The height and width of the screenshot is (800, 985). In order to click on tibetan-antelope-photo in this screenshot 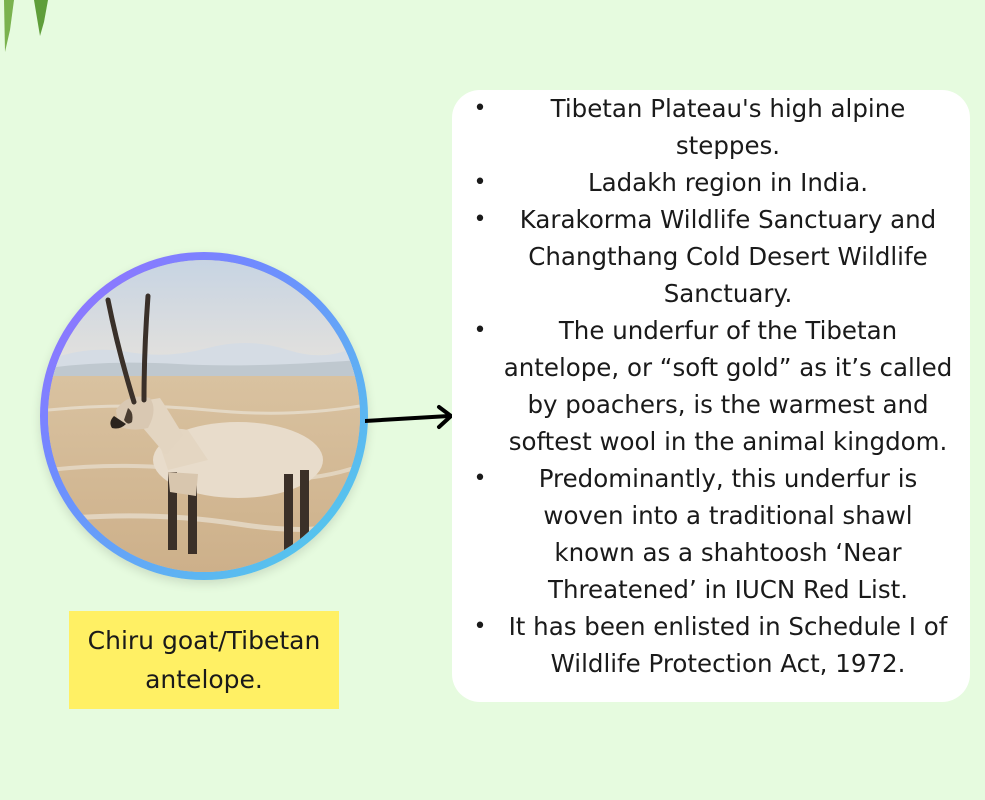, I will do `click(204, 416)`.